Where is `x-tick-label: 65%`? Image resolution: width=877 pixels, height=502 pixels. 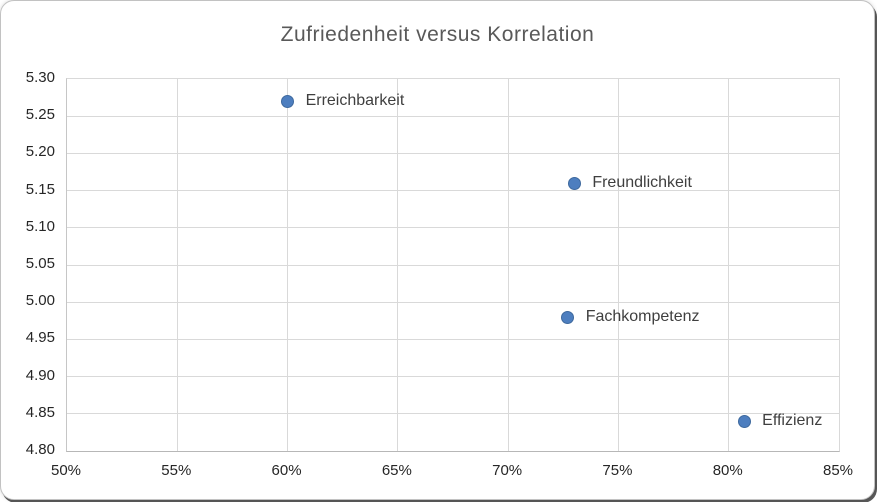
x-tick-label: 65% is located at coordinates (396, 470).